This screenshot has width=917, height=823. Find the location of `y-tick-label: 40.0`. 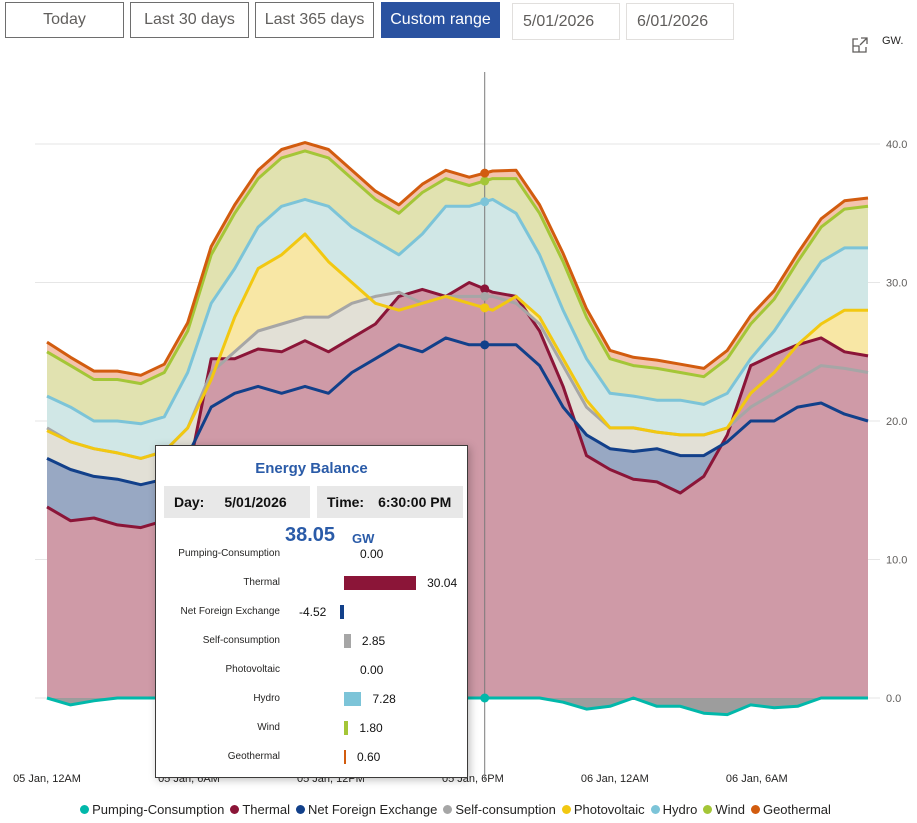

y-tick-label: 40.0 is located at coordinates (896, 145).